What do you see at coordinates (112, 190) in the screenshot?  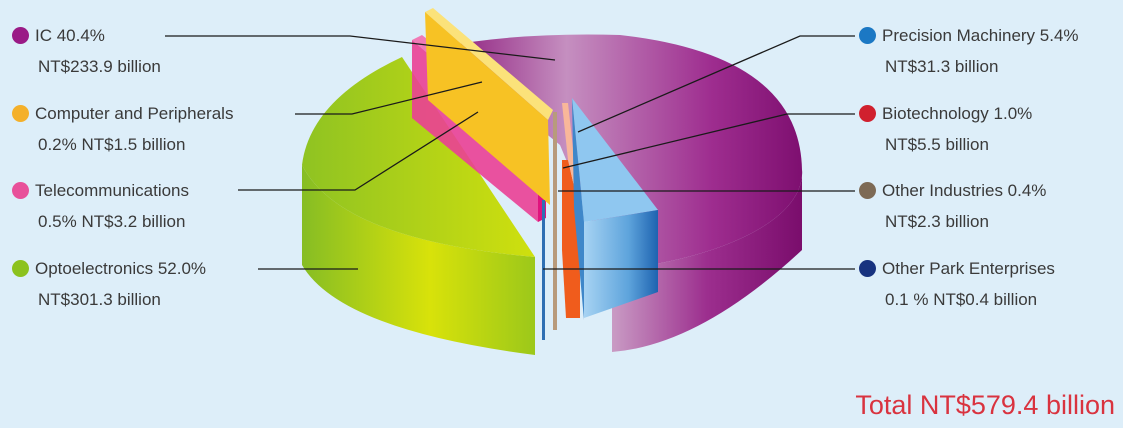 I see `label-telecom-line1: Telecommunications` at bounding box center [112, 190].